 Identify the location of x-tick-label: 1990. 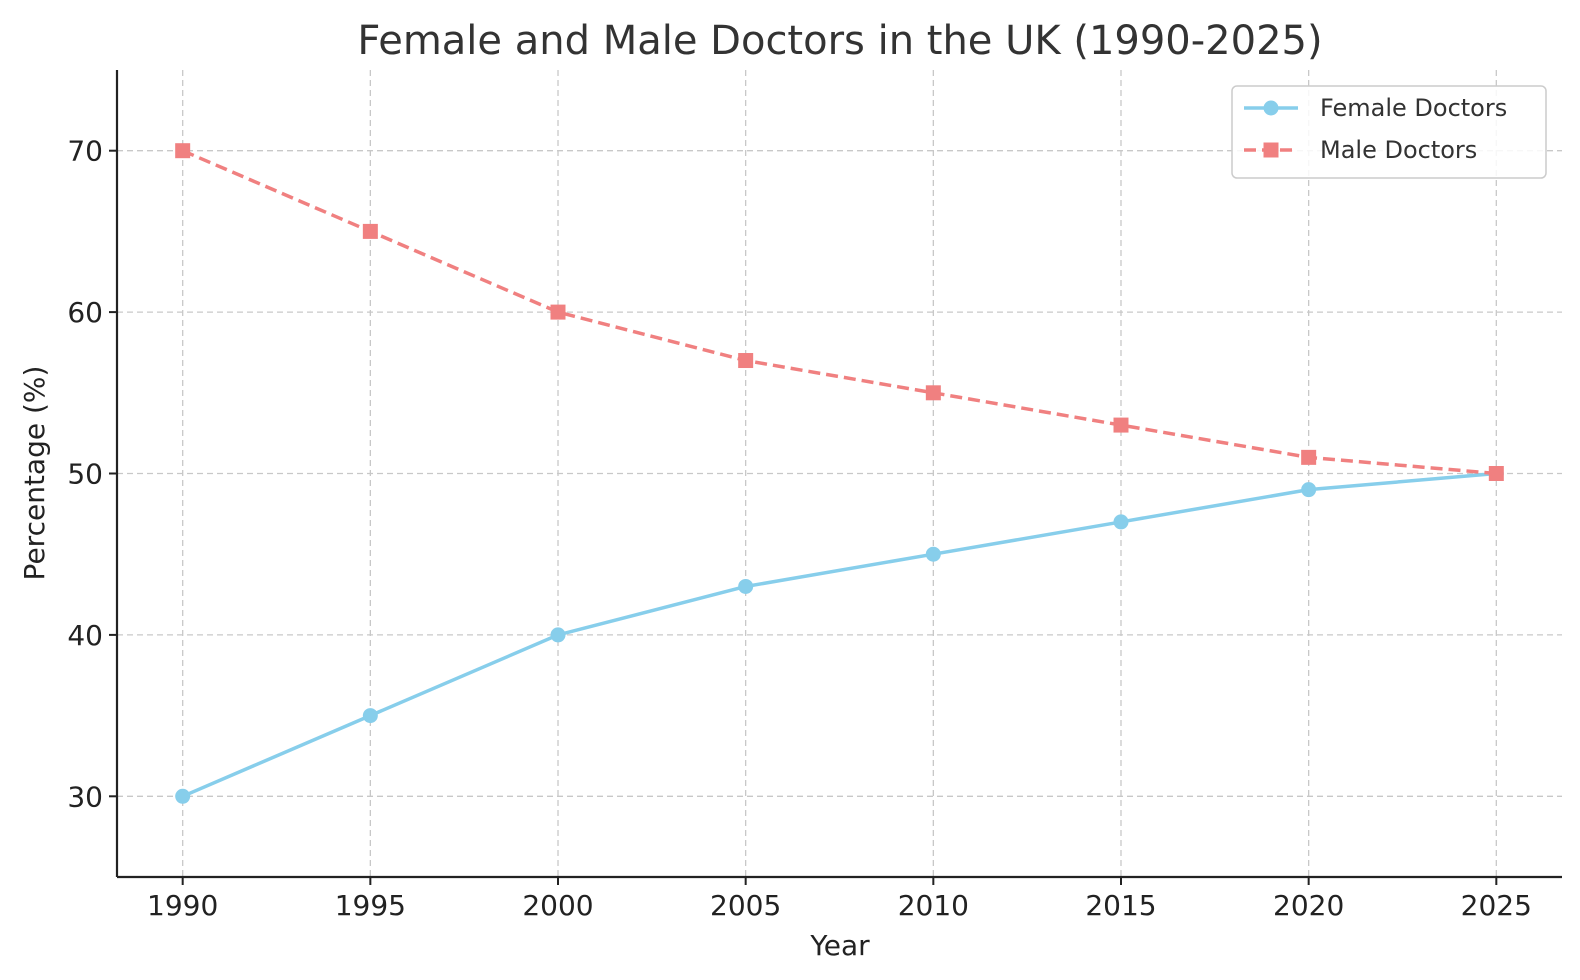
(182, 905).